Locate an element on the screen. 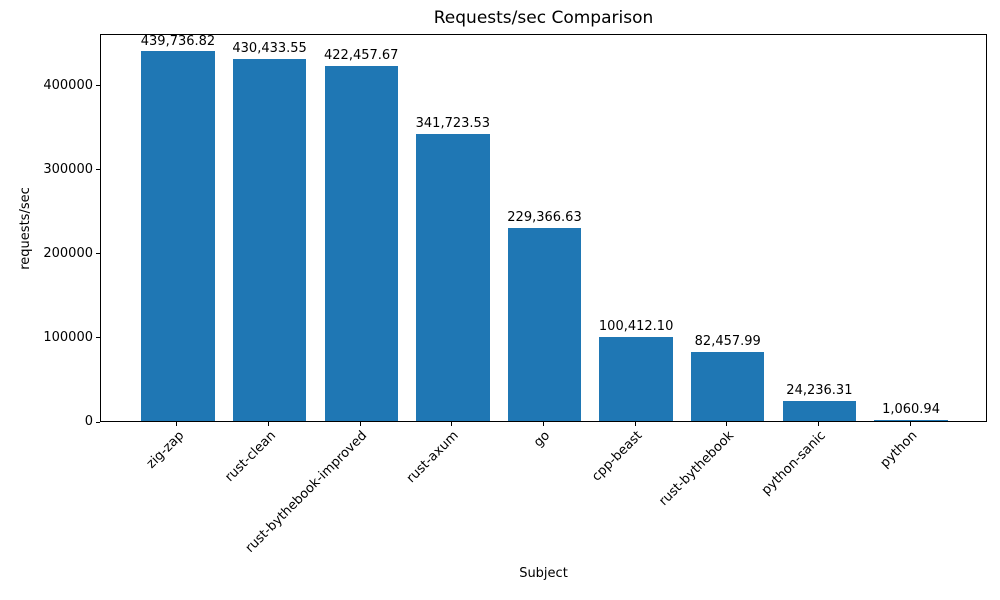 Image resolution: width=1000 pixels, height=600 pixels. bar-value-label: 422,457.67 is located at coordinates (361, 56).